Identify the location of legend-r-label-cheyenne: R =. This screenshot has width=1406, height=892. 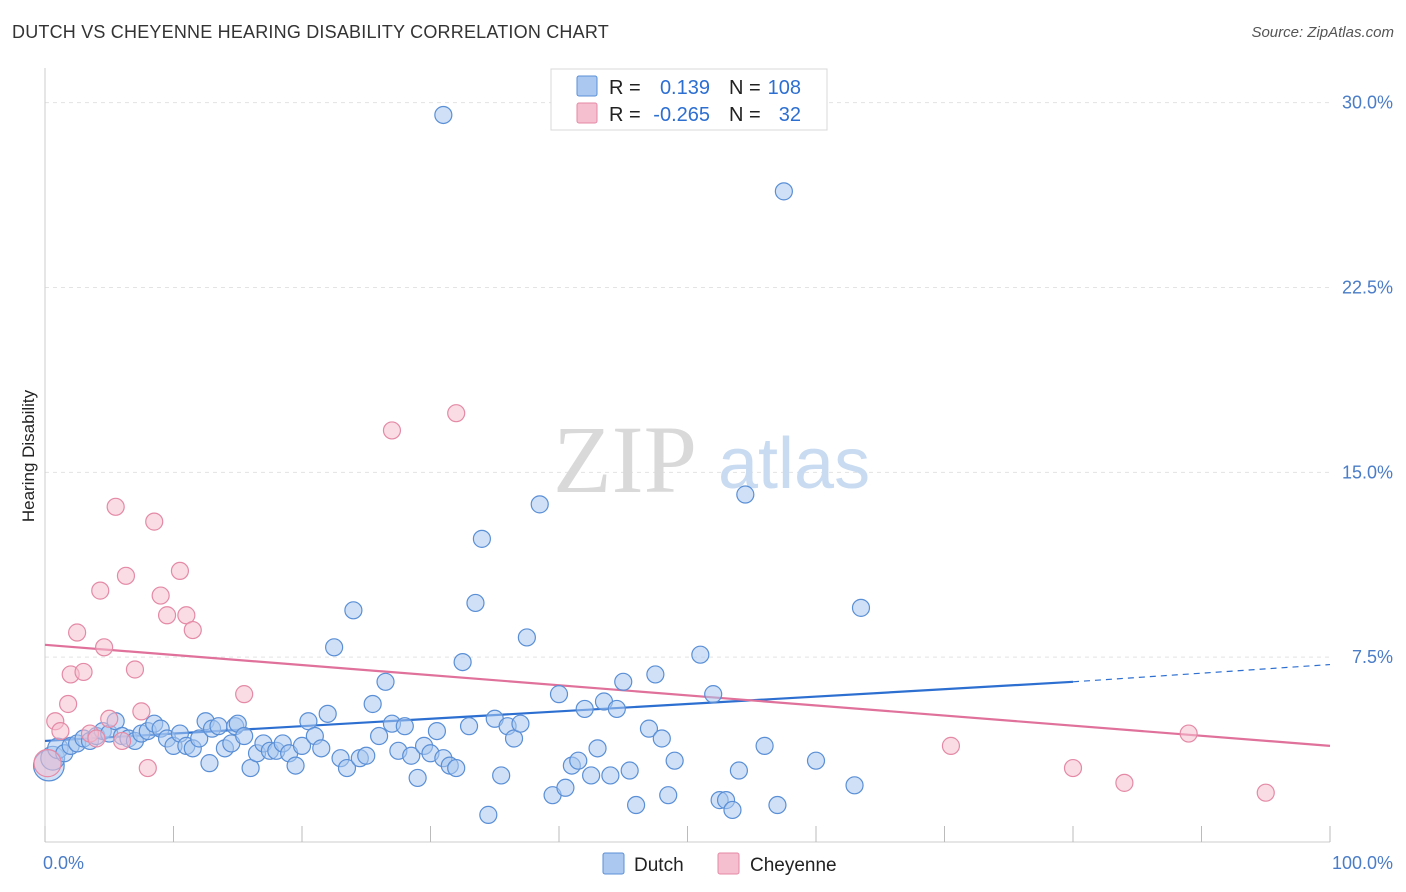
(625, 115).